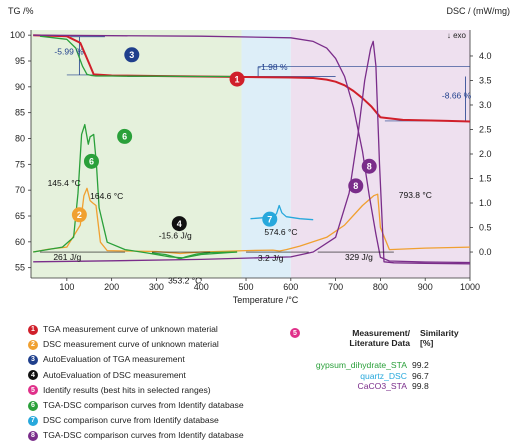 The image size is (518, 446). I want to click on x-tick-label: 500, so click(246, 287).